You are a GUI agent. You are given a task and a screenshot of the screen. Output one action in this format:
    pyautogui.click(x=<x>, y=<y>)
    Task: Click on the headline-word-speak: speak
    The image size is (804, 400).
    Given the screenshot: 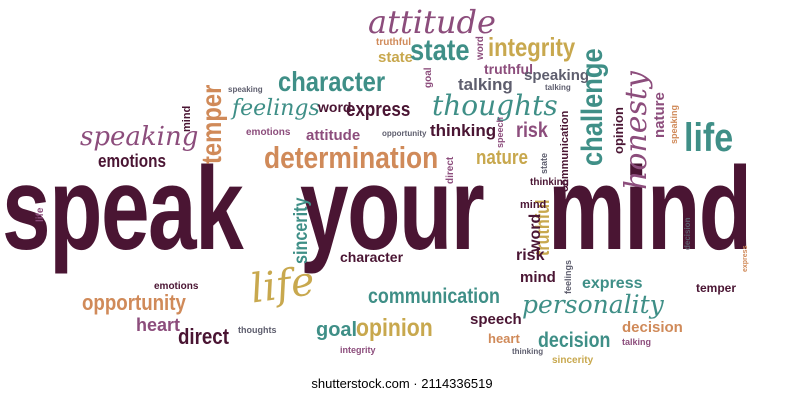 What is the action you would take?
    pyautogui.click(x=123, y=209)
    